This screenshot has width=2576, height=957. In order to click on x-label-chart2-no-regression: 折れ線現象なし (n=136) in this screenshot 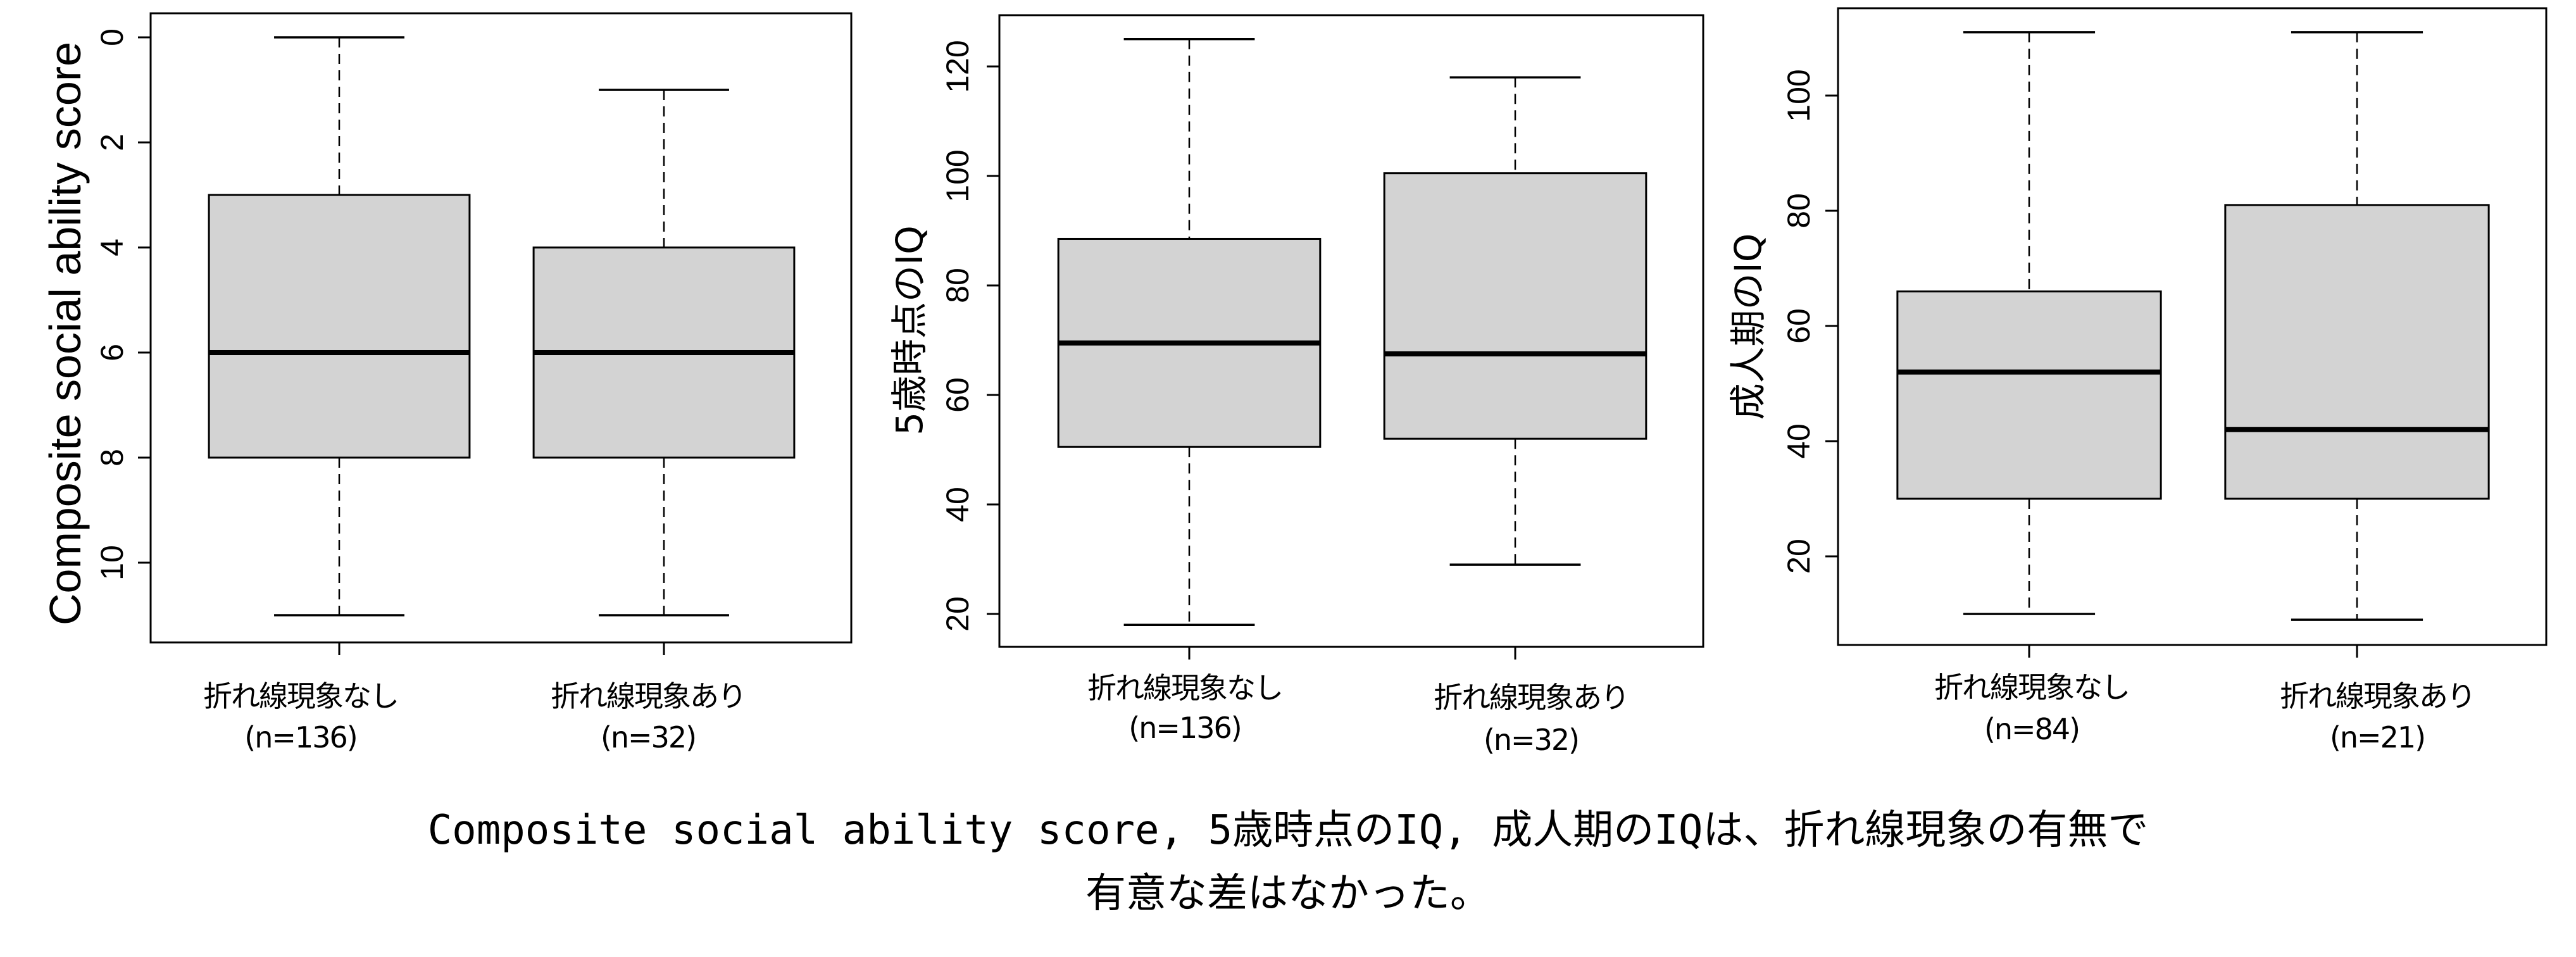, I will do `click(1185, 708)`.